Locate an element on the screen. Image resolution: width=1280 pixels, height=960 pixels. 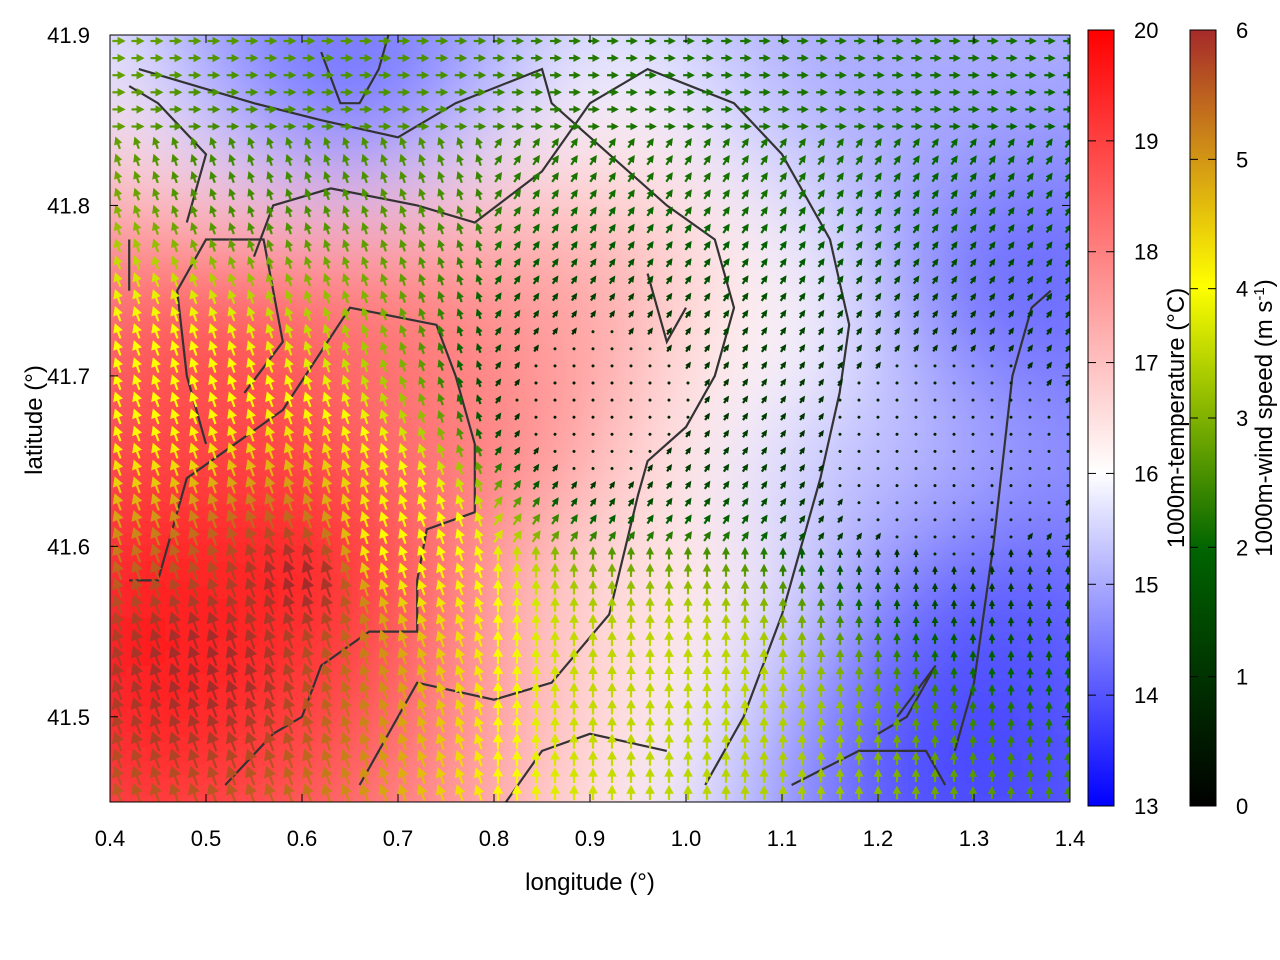
temp-tick-label: 15 is located at coordinates (1146, 584).